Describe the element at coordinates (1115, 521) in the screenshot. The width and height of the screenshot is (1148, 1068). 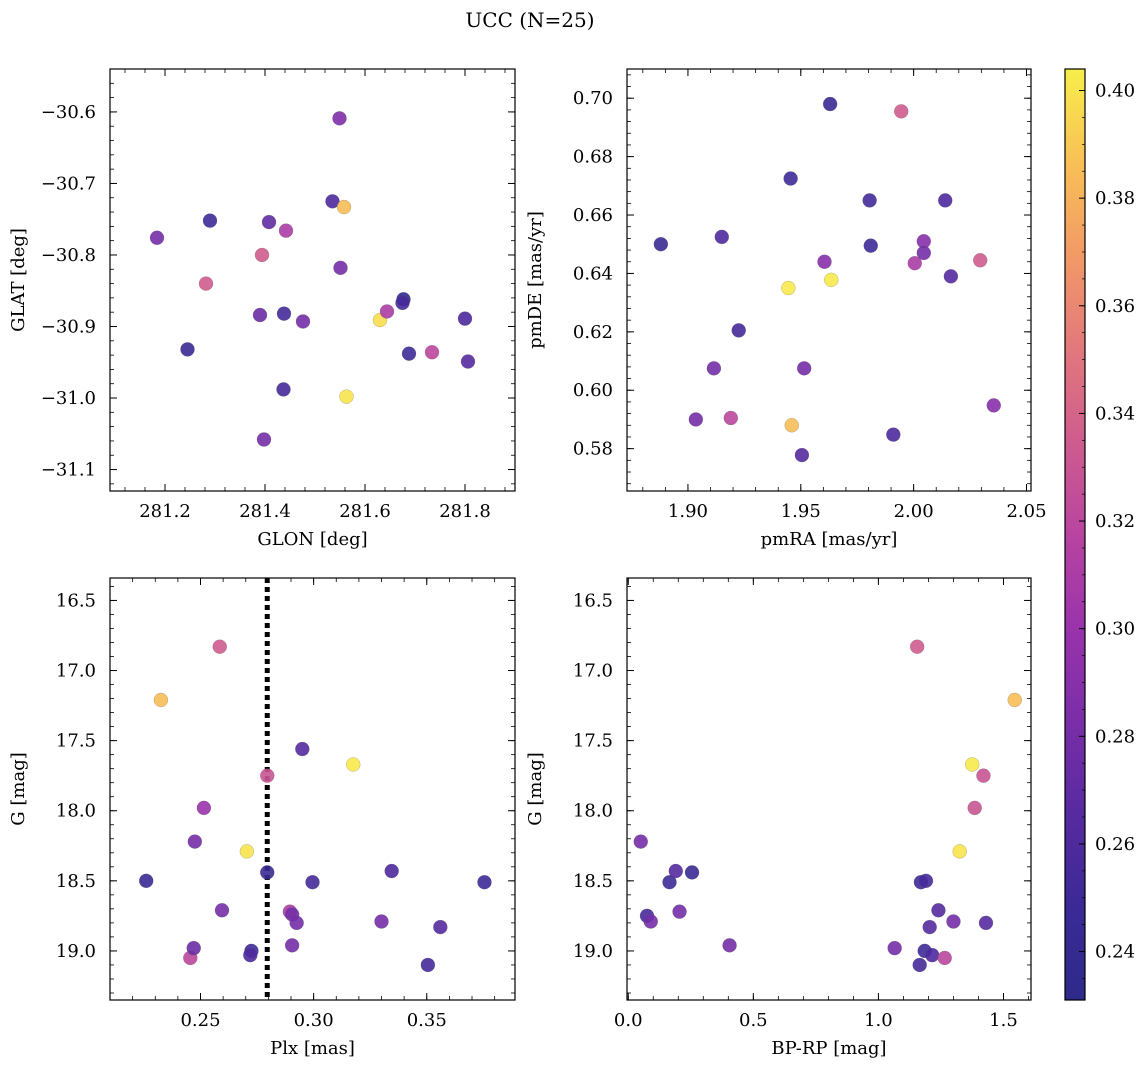
I see `colorbar-tick-label: 0.32` at that location.